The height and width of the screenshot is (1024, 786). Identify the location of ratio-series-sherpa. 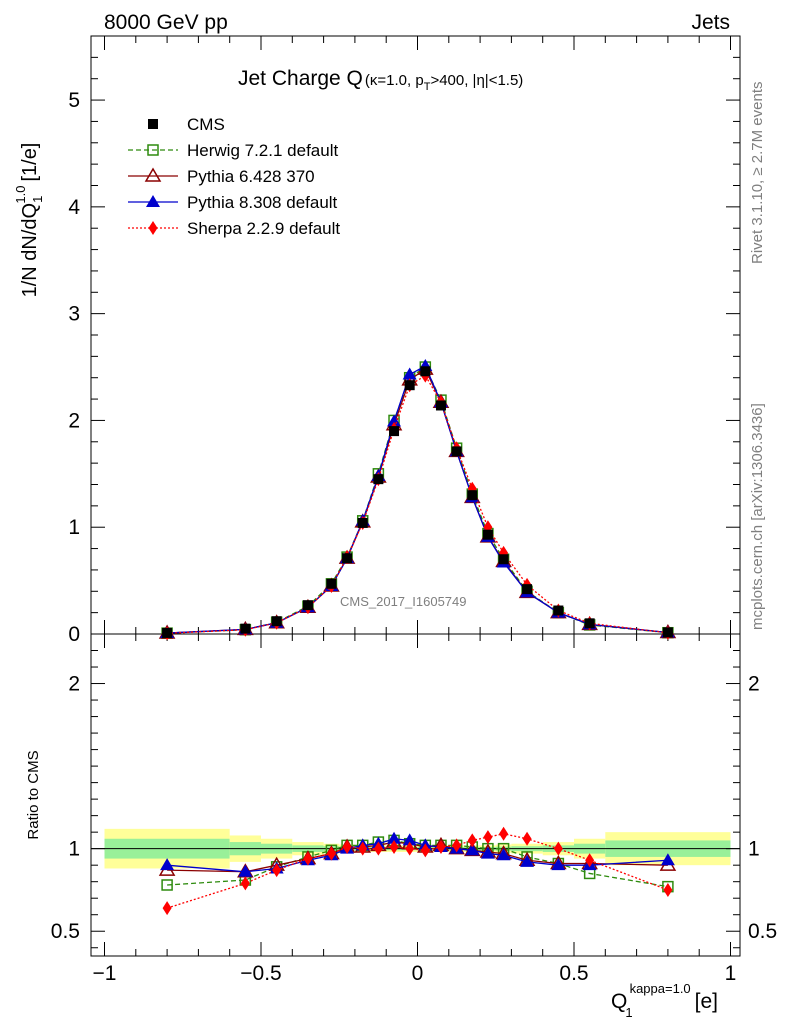
(417, 871).